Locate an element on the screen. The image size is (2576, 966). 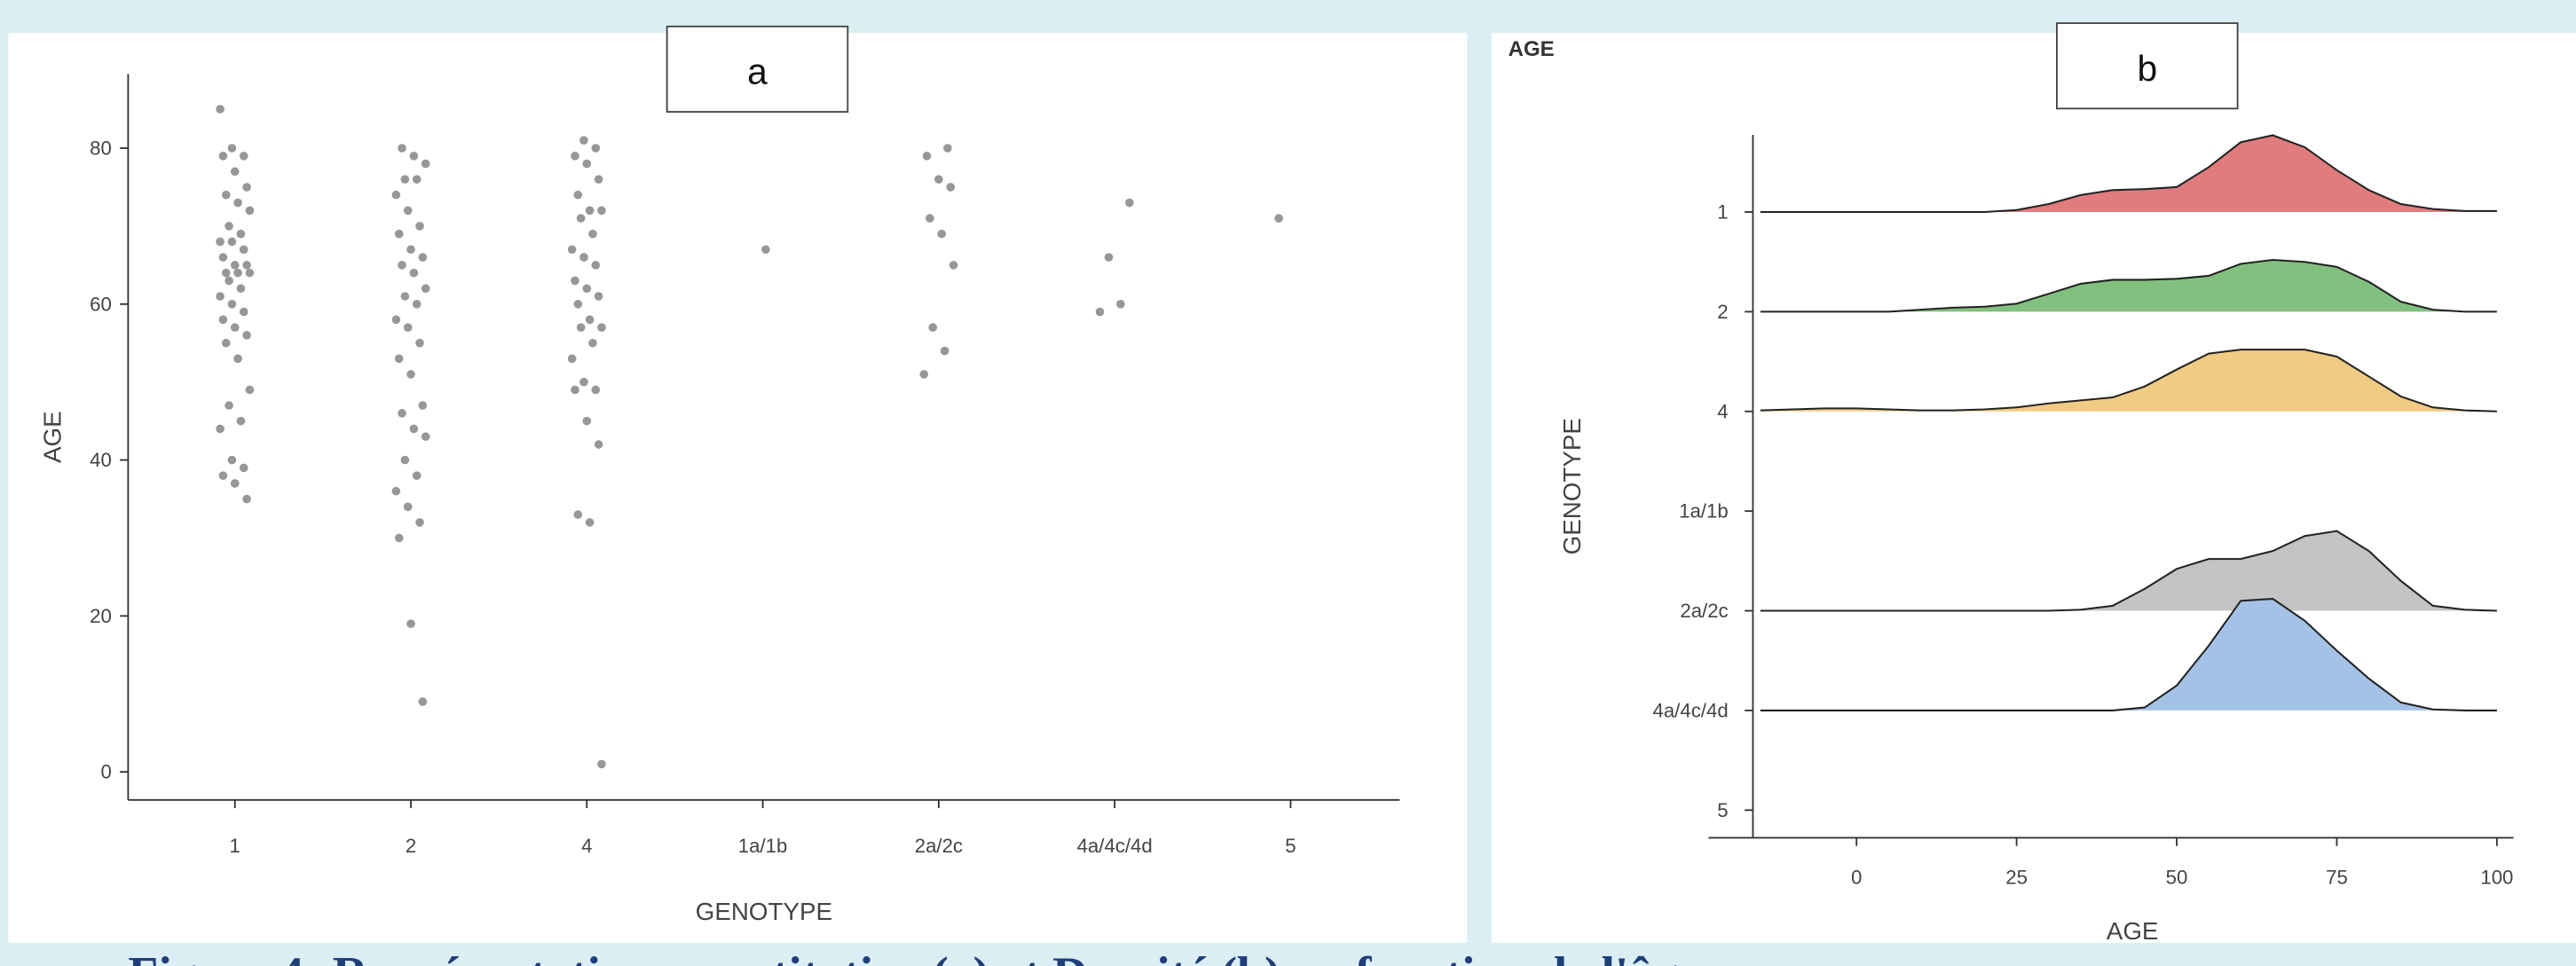
x-tick-label: 4a/4c/4d is located at coordinates (1115, 846).